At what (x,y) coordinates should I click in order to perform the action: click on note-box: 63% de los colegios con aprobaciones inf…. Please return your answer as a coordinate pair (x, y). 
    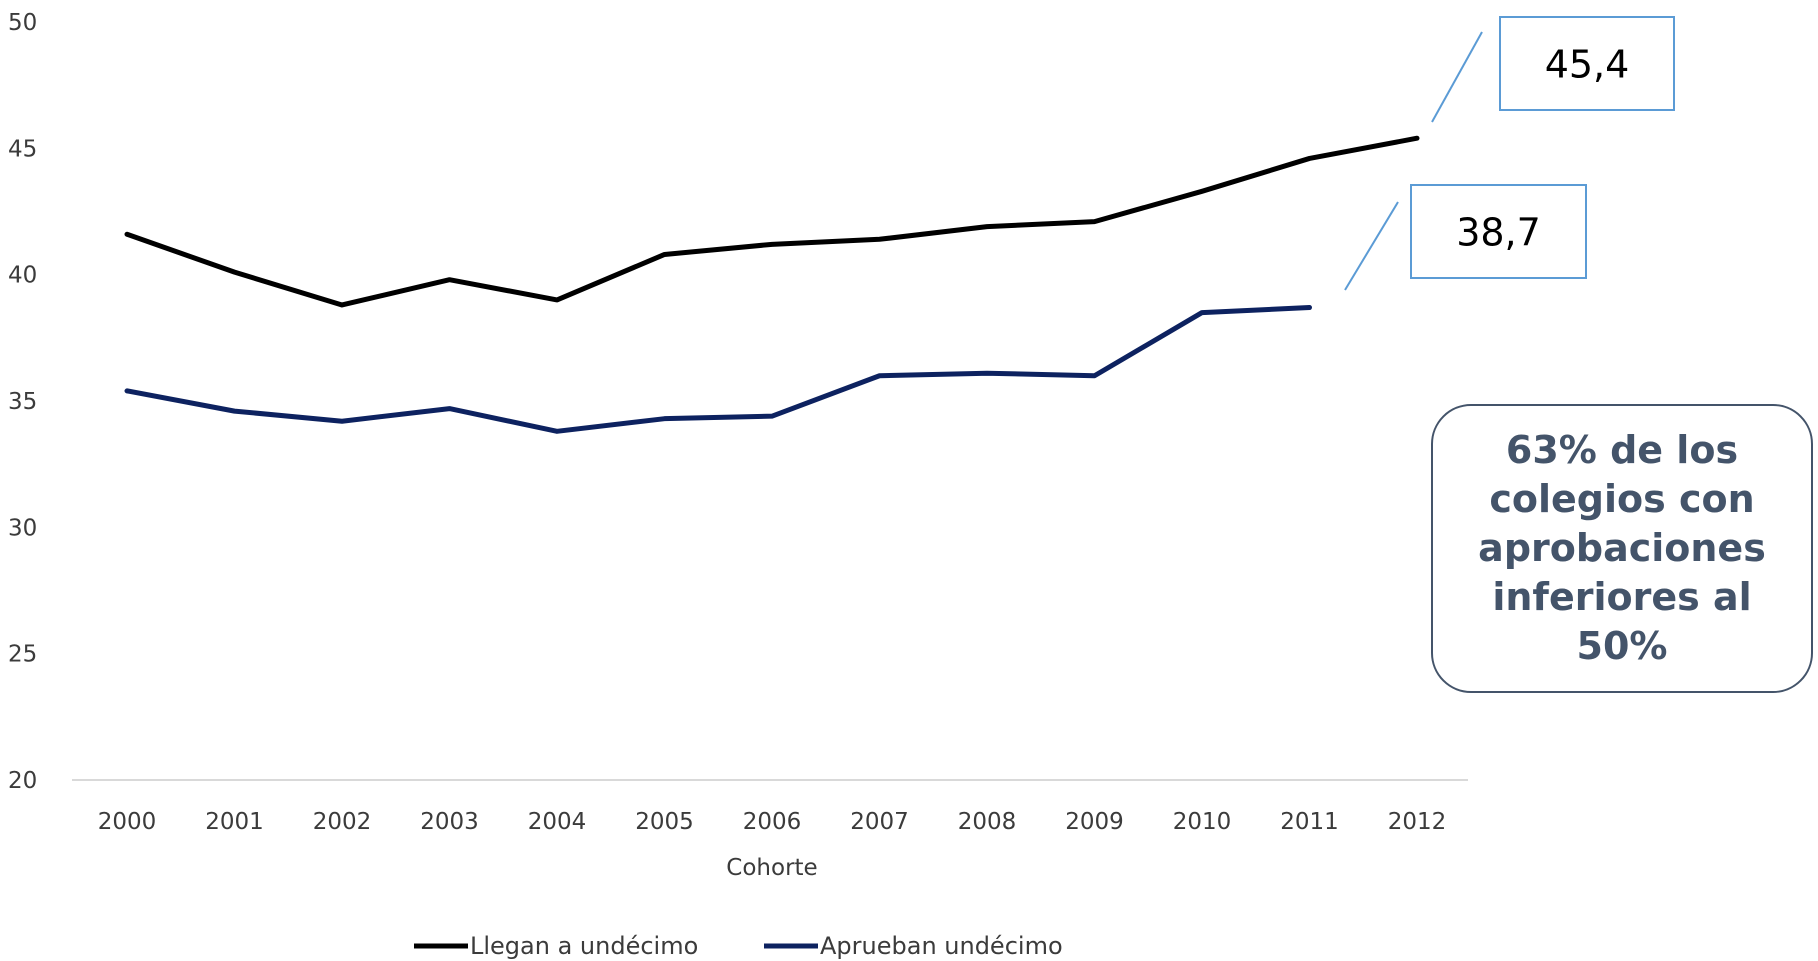
    Looking at the image, I should click on (1622, 548).